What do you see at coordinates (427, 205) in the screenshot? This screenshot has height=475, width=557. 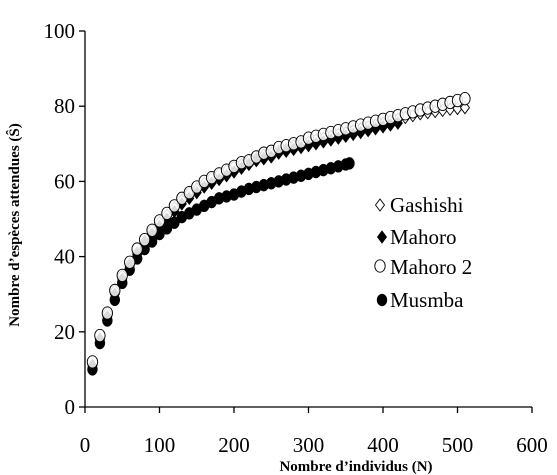 I see `legend-label: Gashishi` at bounding box center [427, 205].